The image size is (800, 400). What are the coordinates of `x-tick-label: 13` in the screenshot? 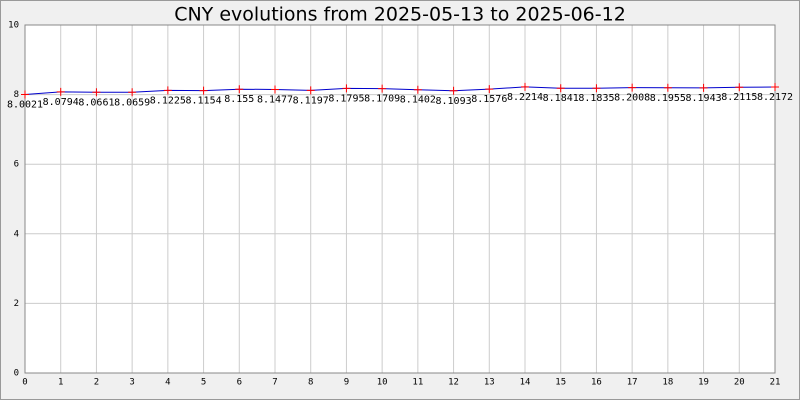 It's located at (489, 383).